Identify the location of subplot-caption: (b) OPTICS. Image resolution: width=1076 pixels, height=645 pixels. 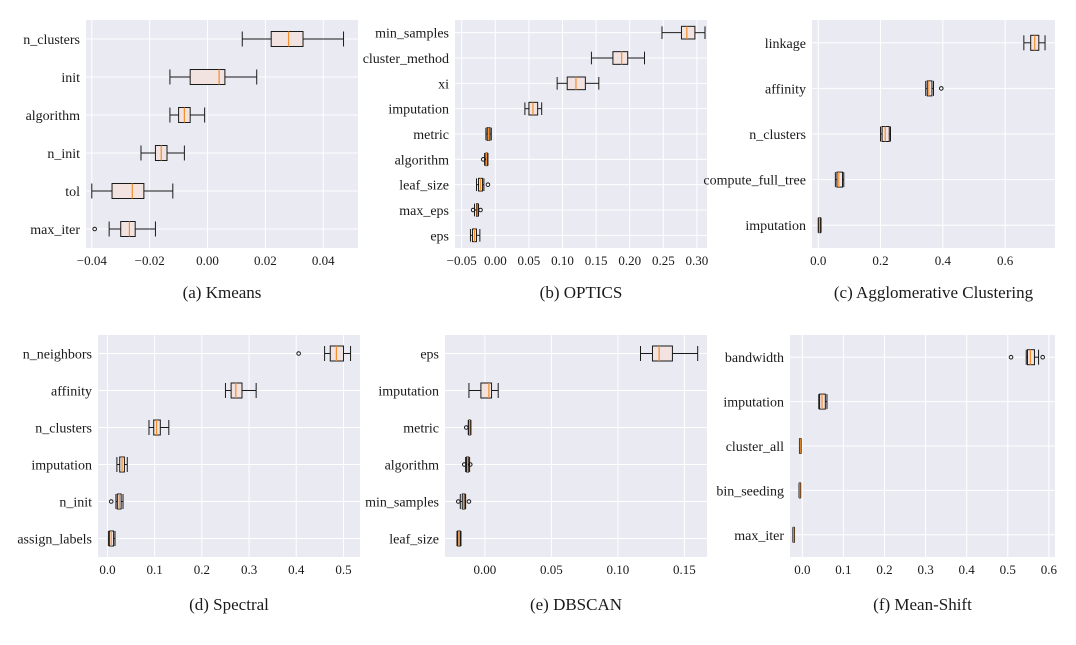
(581, 292).